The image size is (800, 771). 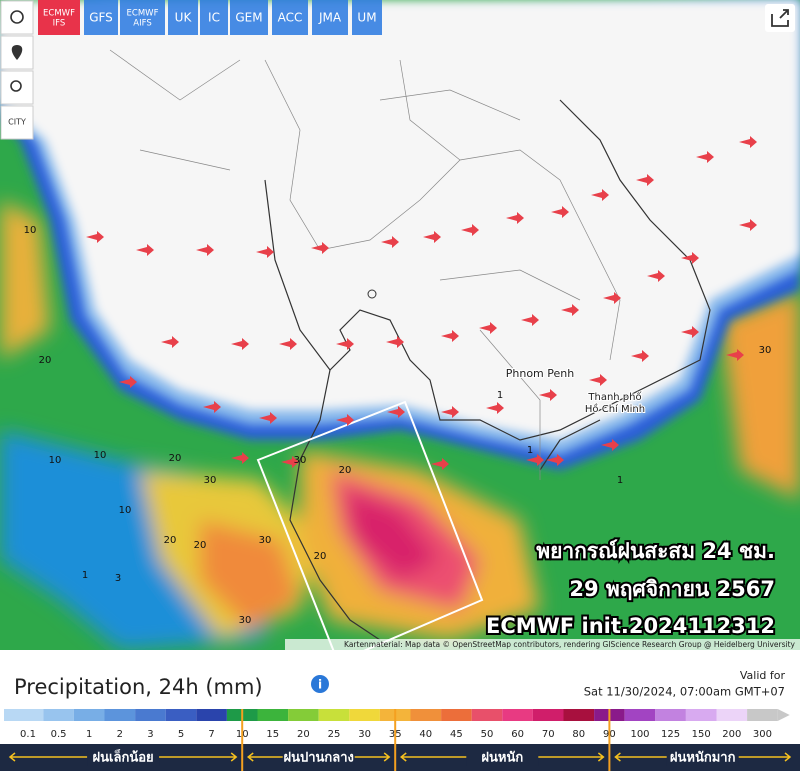 What do you see at coordinates (320, 684) in the screenshot?
I see `info-icon` at bounding box center [320, 684].